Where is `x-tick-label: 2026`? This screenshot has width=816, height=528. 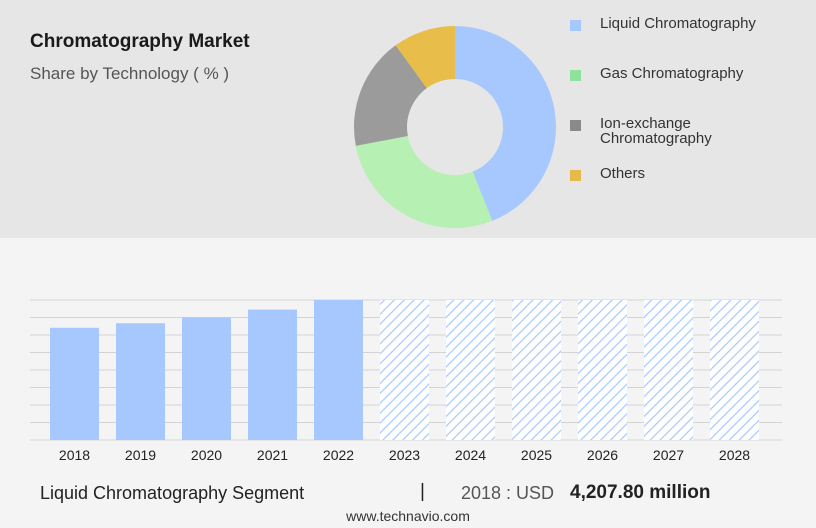
x-tick-label: 2026 is located at coordinates (602, 455).